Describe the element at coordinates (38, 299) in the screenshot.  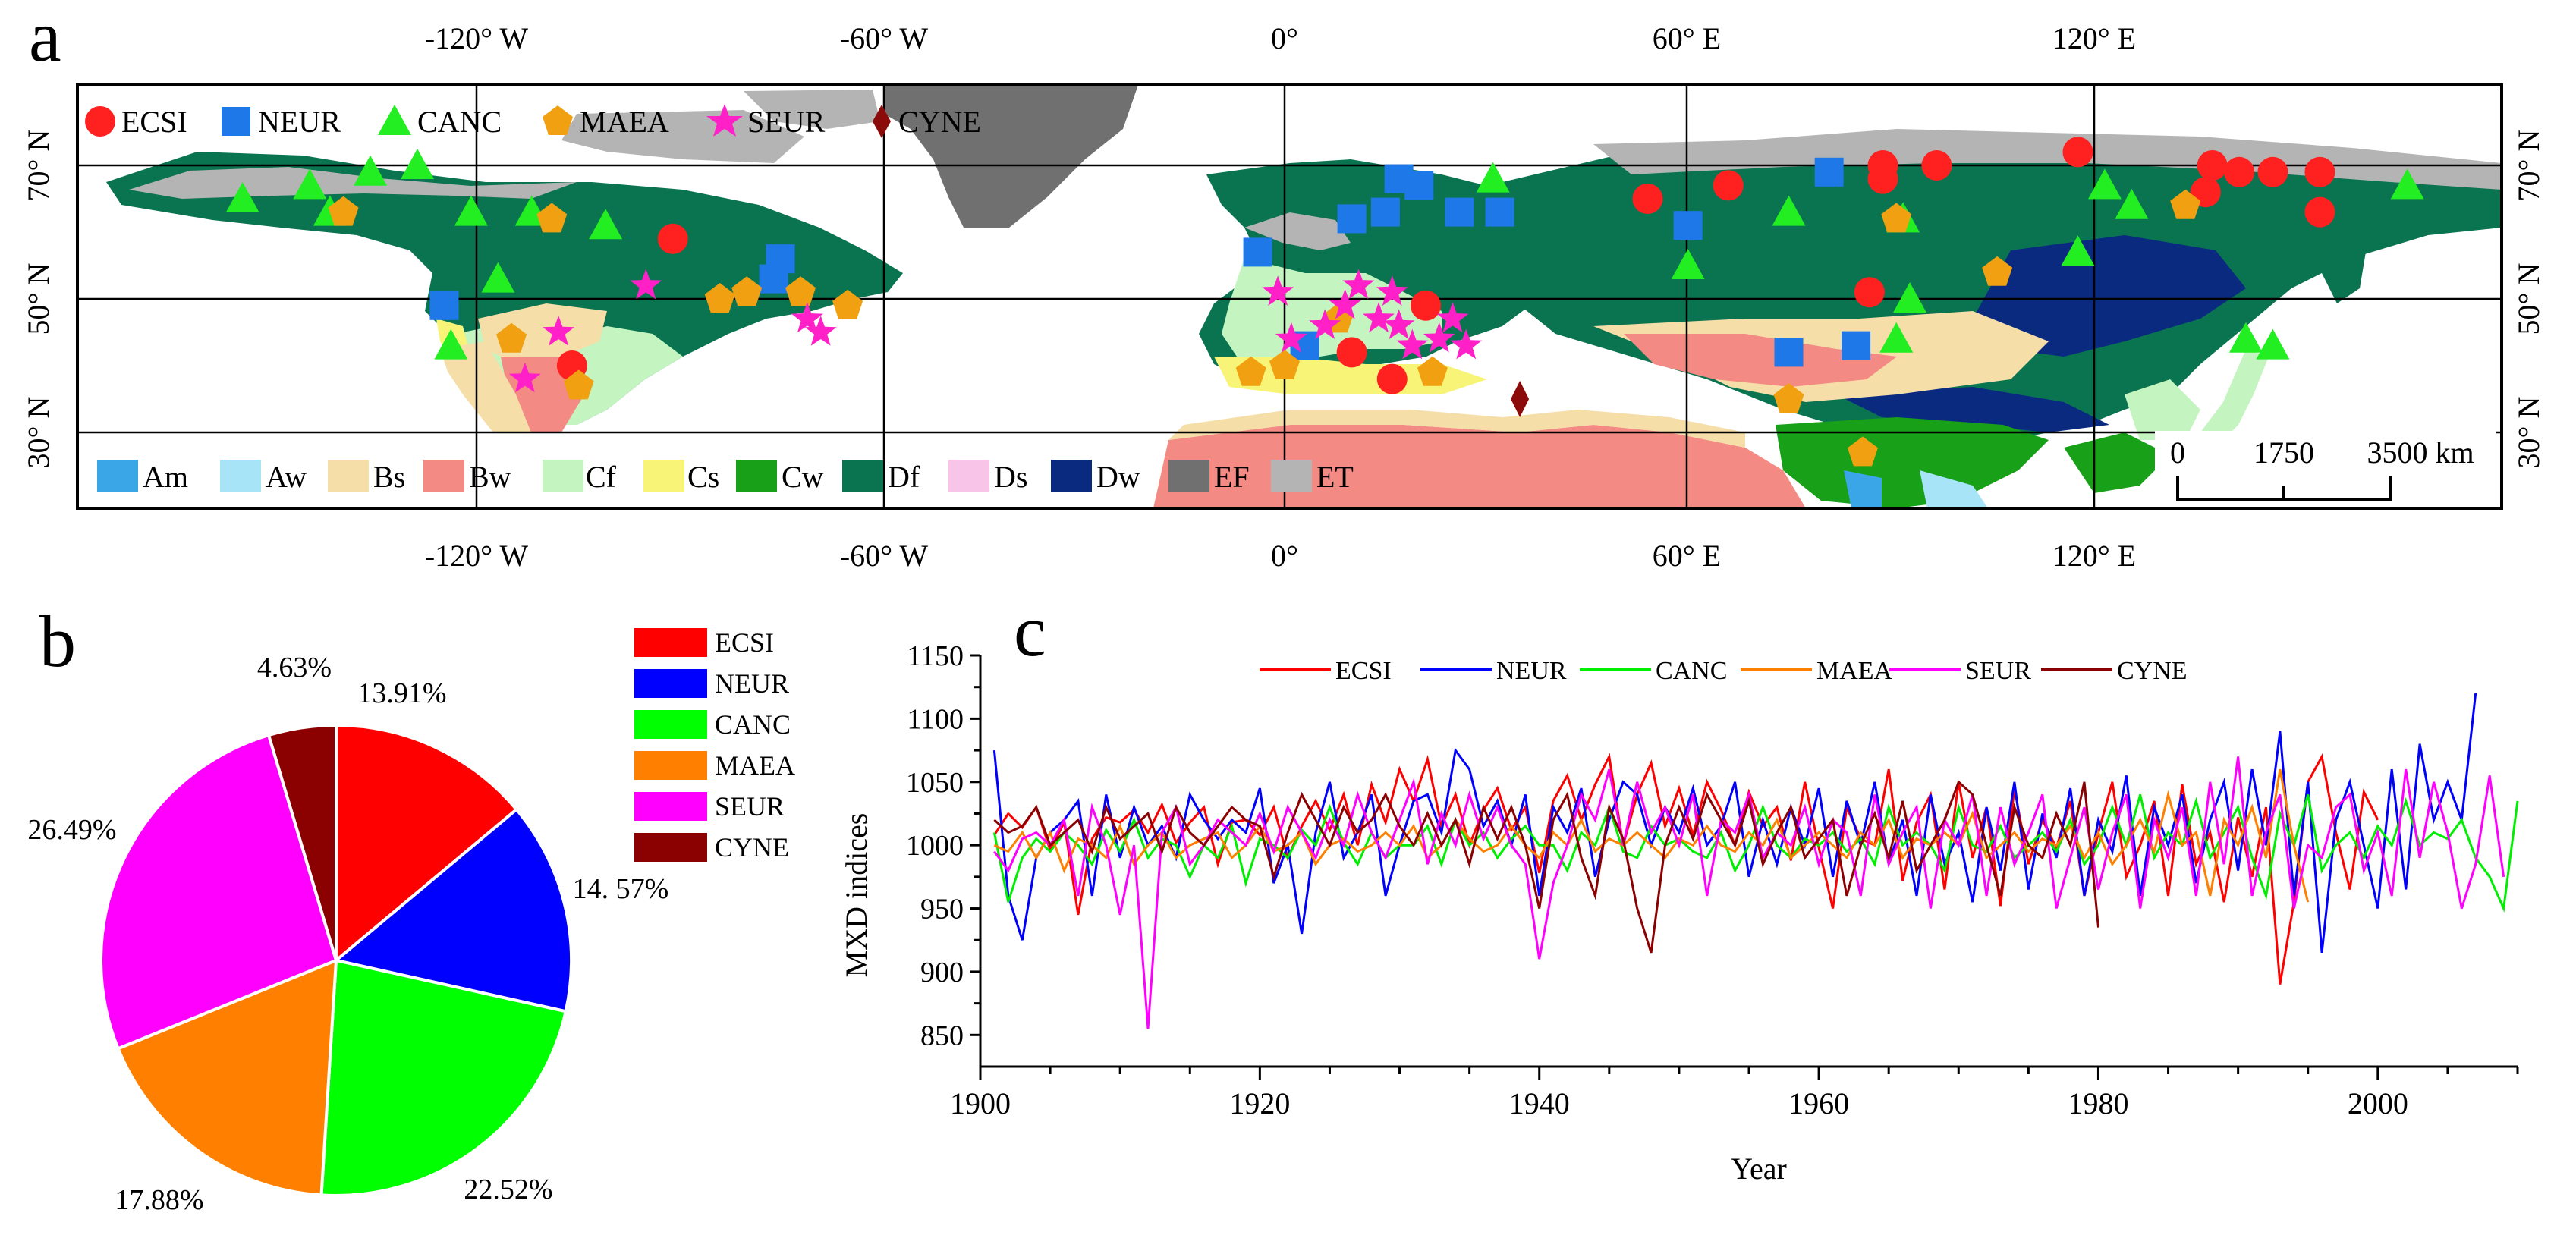
I see `lat-label-left: 50° N` at that location.